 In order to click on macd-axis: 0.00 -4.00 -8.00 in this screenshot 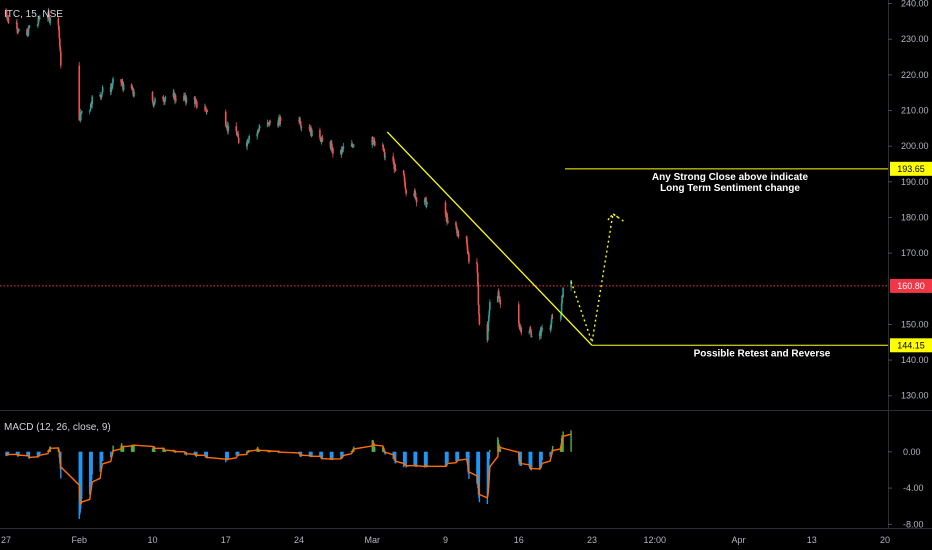, I will do `click(906, 488)`.